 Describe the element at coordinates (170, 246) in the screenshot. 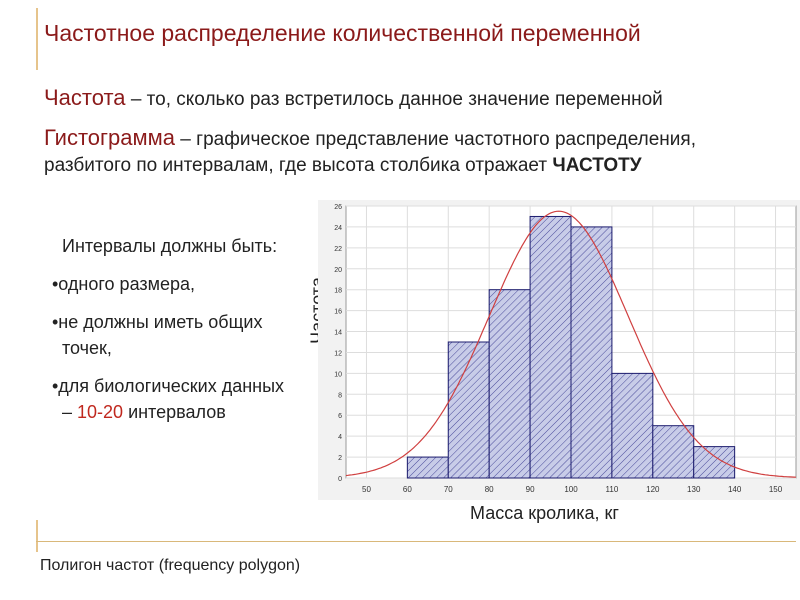

I see `intervals-heading: Интервалы должны быть:` at that location.